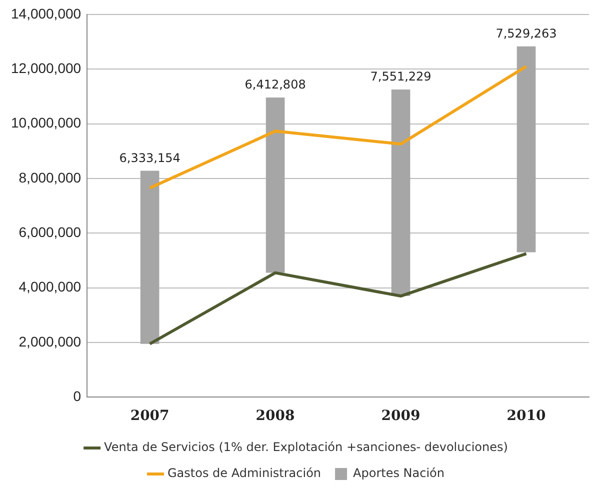 This screenshot has width=609, height=497. Describe the element at coordinates (526, 416) in the screenshot. I see `x-tick-label: 2010` at that location.